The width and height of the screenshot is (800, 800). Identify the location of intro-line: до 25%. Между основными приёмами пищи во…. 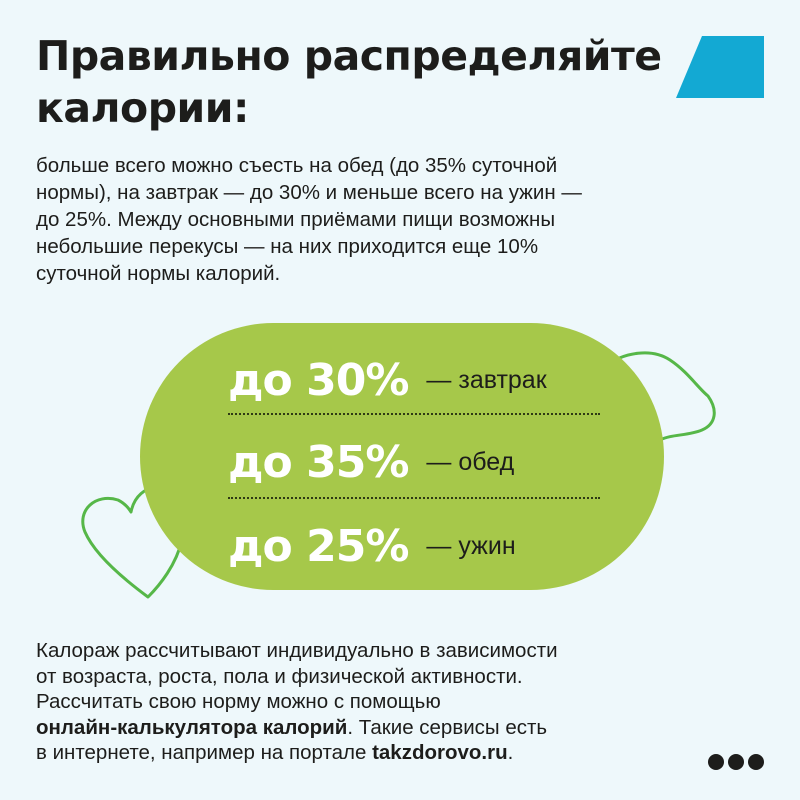
(296, 219).